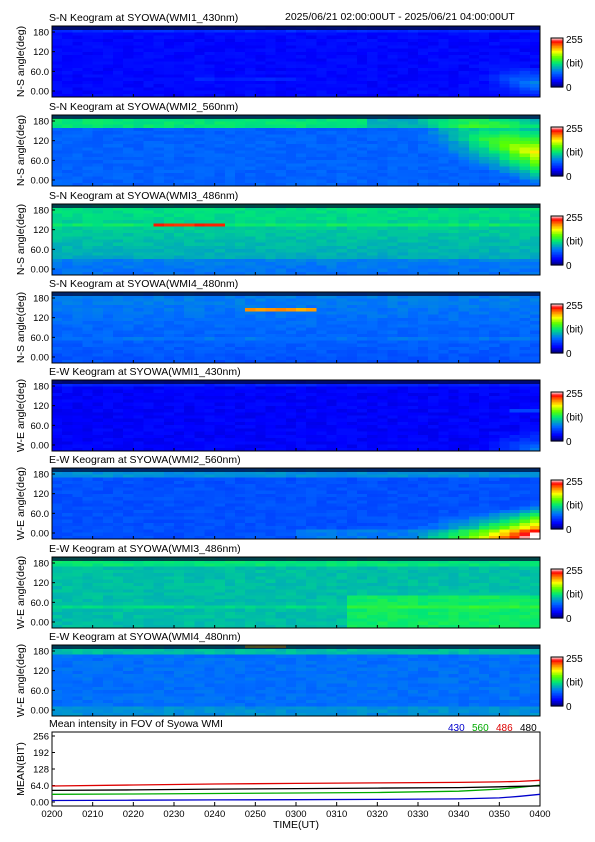  Describe the element at coordinates (143, 18) in the screenshot. I see `panel-title: S-N Keogram at SYOWA(WMI1_430nm)` at that location.